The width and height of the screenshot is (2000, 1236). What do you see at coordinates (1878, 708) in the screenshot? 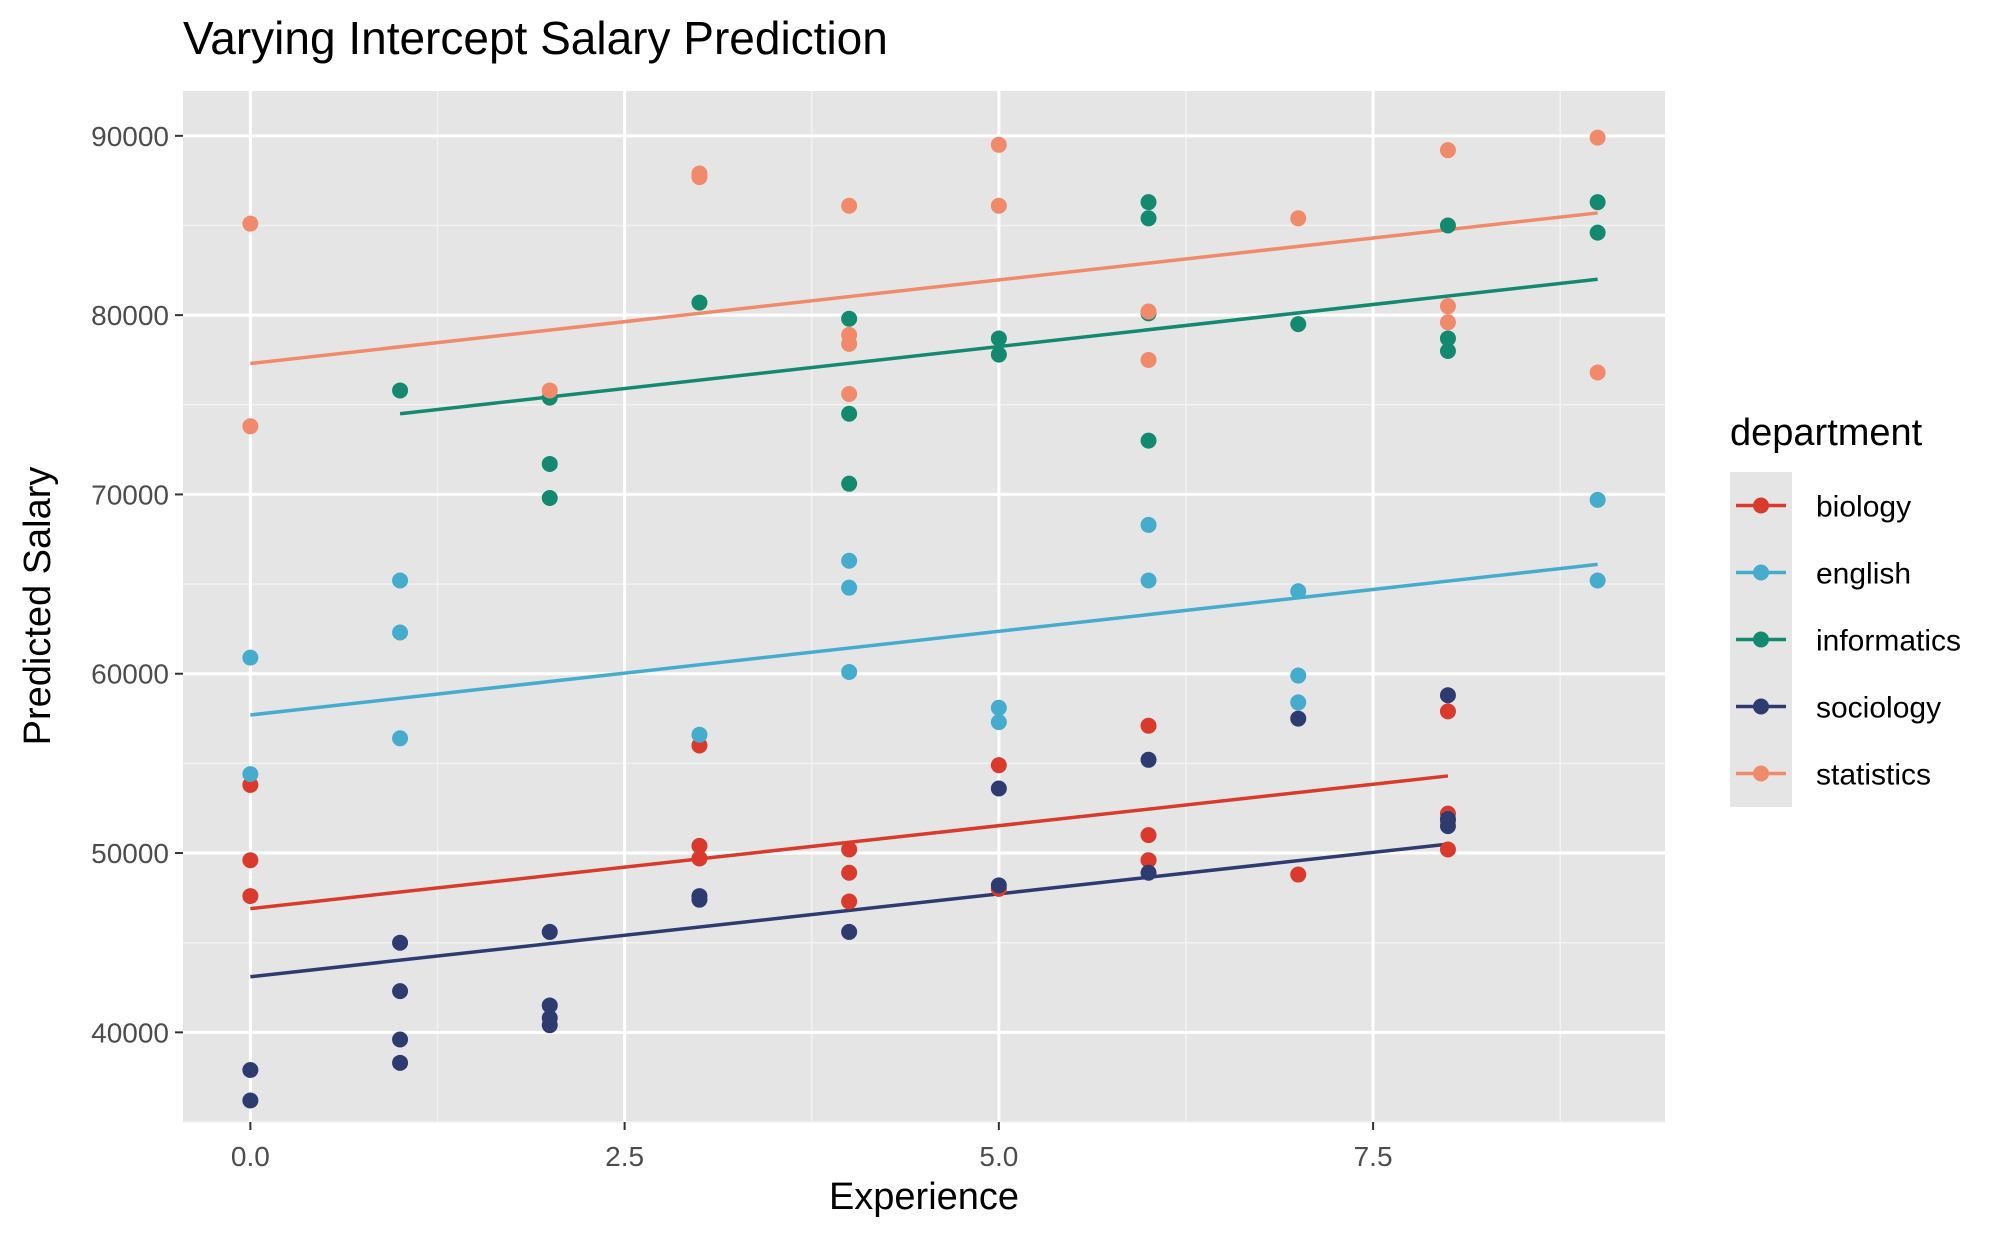
I see `legend-label-sociology: sociology` at bounding box center [1878, 708].